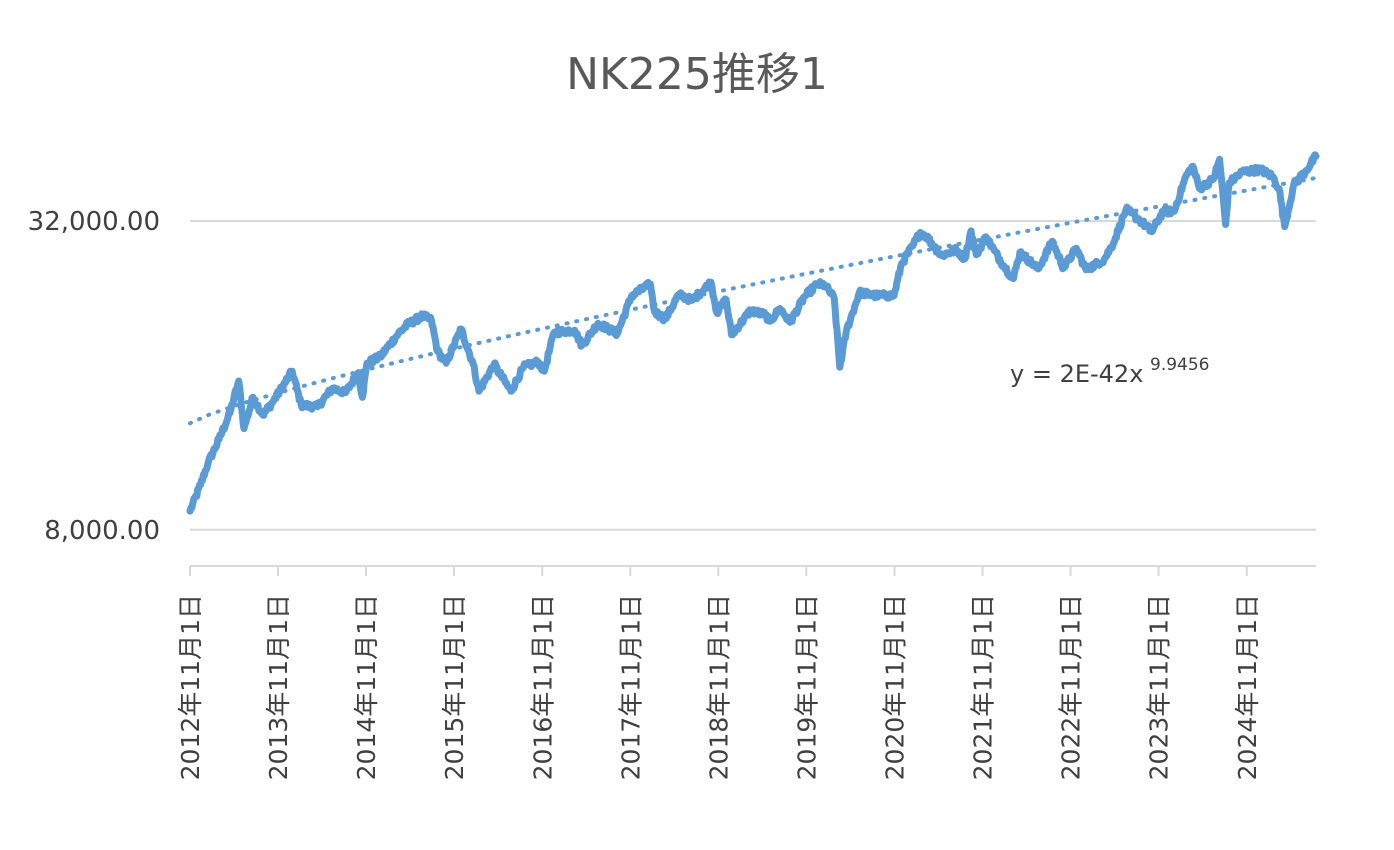 The image size is (1394, 850). Describe the element at coordinates (1247, 687) in the screenshot. I see `x-tick-label: 2024年11月1日` at that location.